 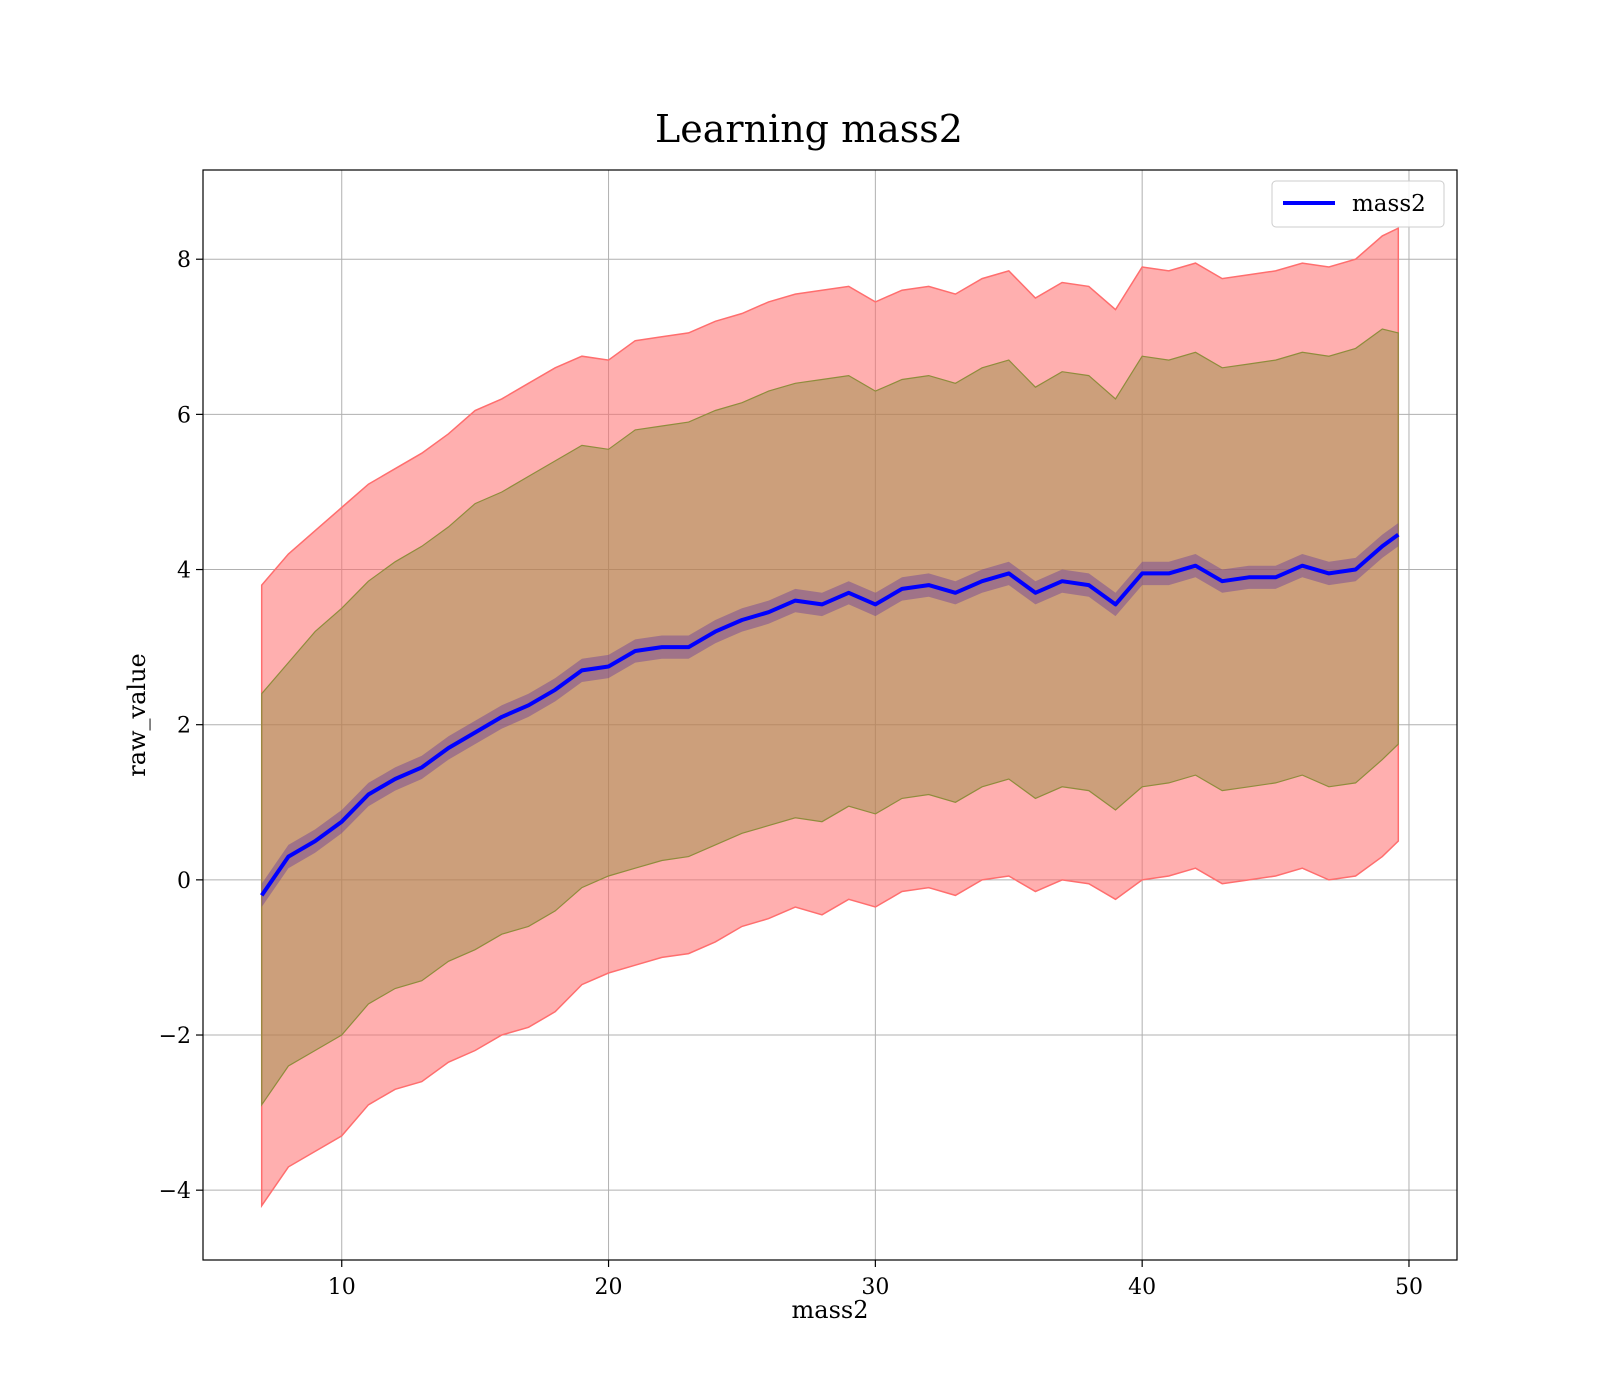 I want to click on x-tick-label: 30, so click(x=875, y=1287).